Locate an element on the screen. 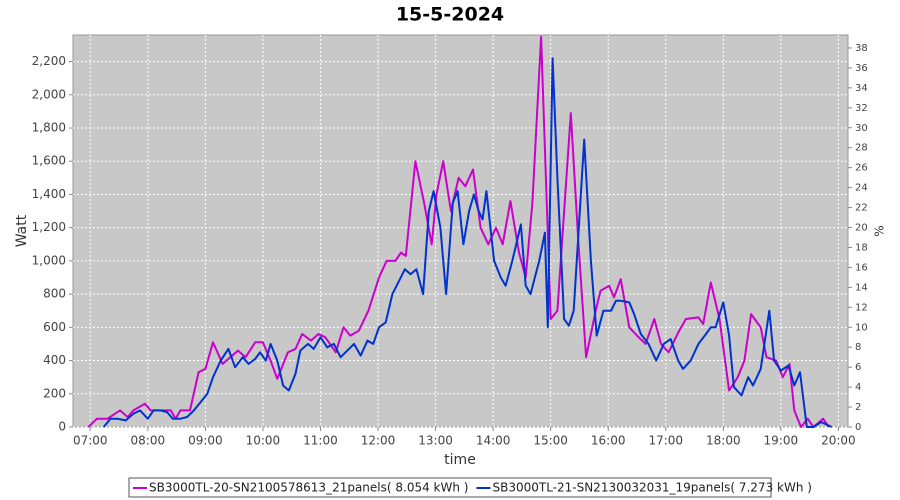 The image size is (900, 500). x-tick-label: 15:00 is located at coordinates (550, 441).